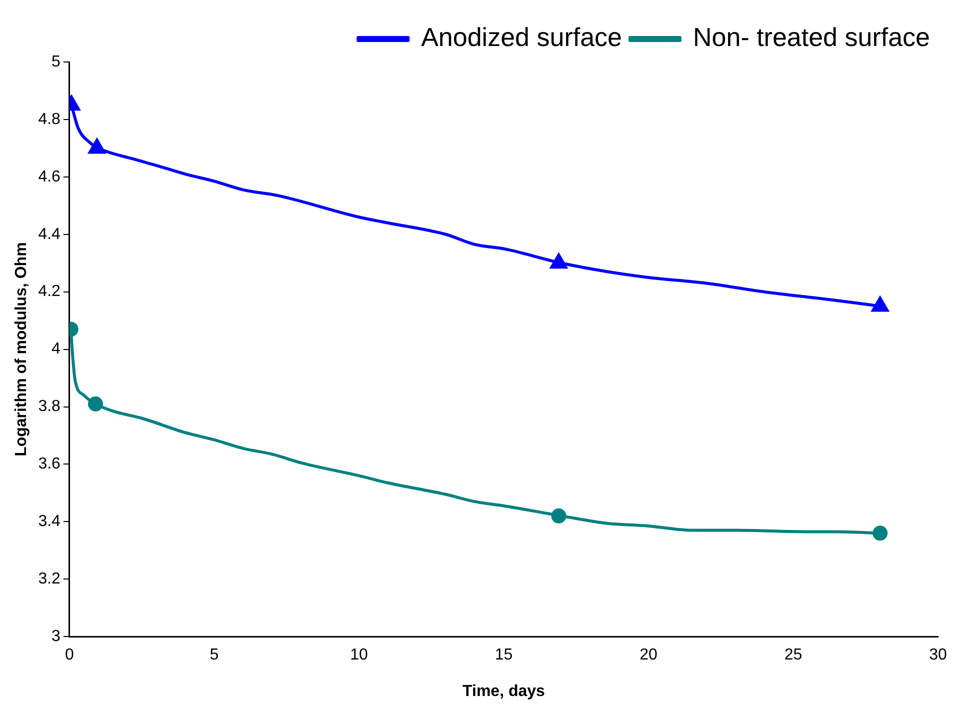  What do you see at coordinates (56, 637) in the screenshot?
I see `y-tick-label: 3` at bounding box center [56, 637].